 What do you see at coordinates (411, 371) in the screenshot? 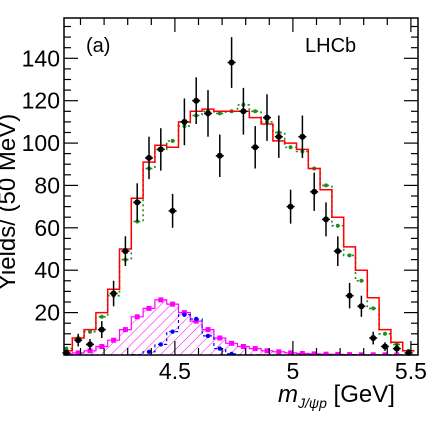
I see `x-tick-label: 5.5` at bounding box center [411, 371].